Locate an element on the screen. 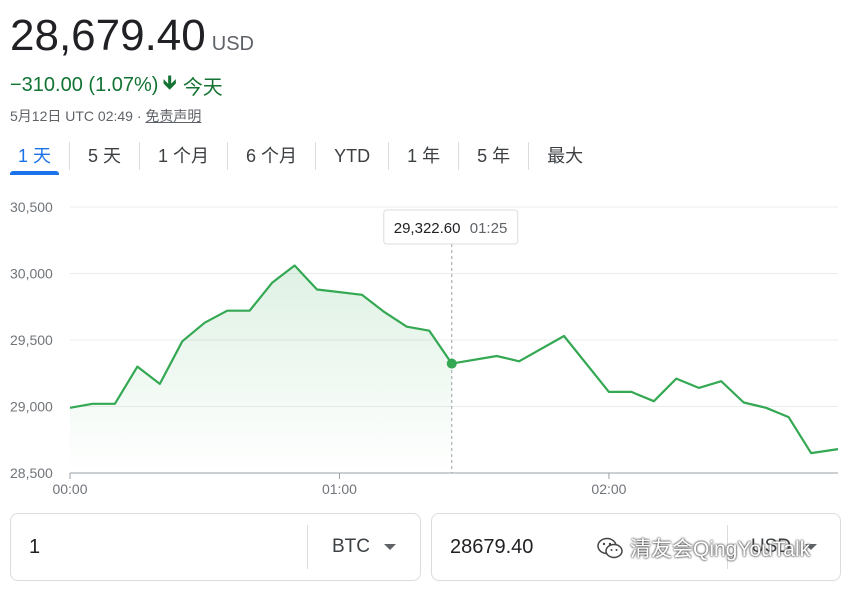  current-price: 28,679.40 is located at coordinates (108, 35).